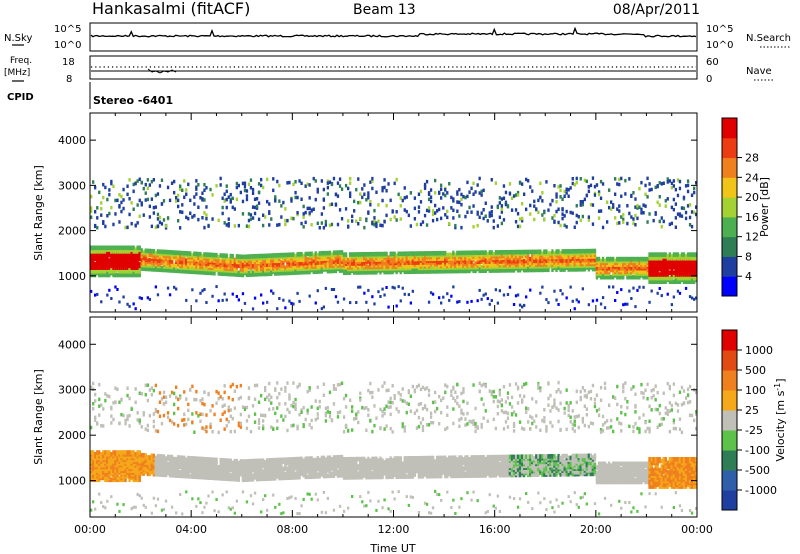  I want to click on noise-trace-line, so click(393, 32).